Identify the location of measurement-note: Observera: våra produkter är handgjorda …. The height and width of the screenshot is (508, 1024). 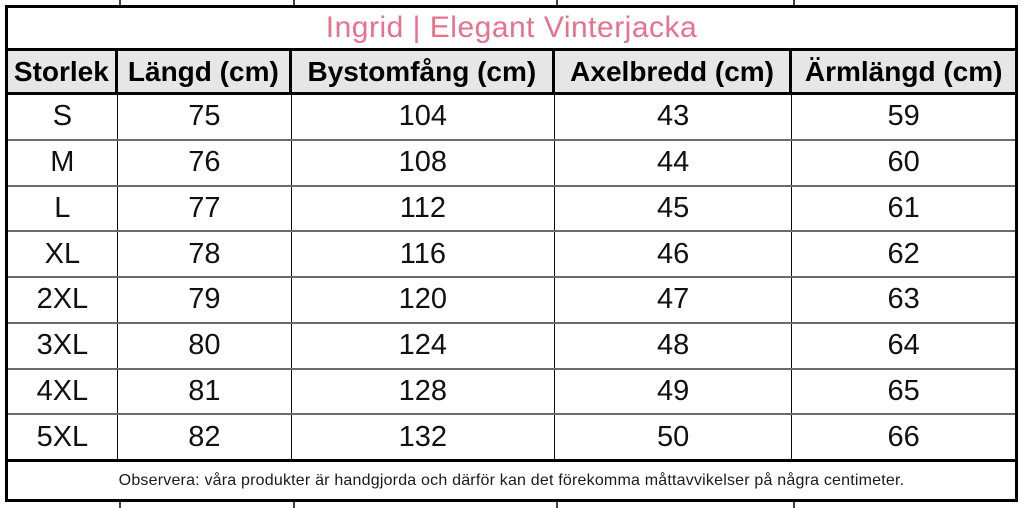
(511, 480).